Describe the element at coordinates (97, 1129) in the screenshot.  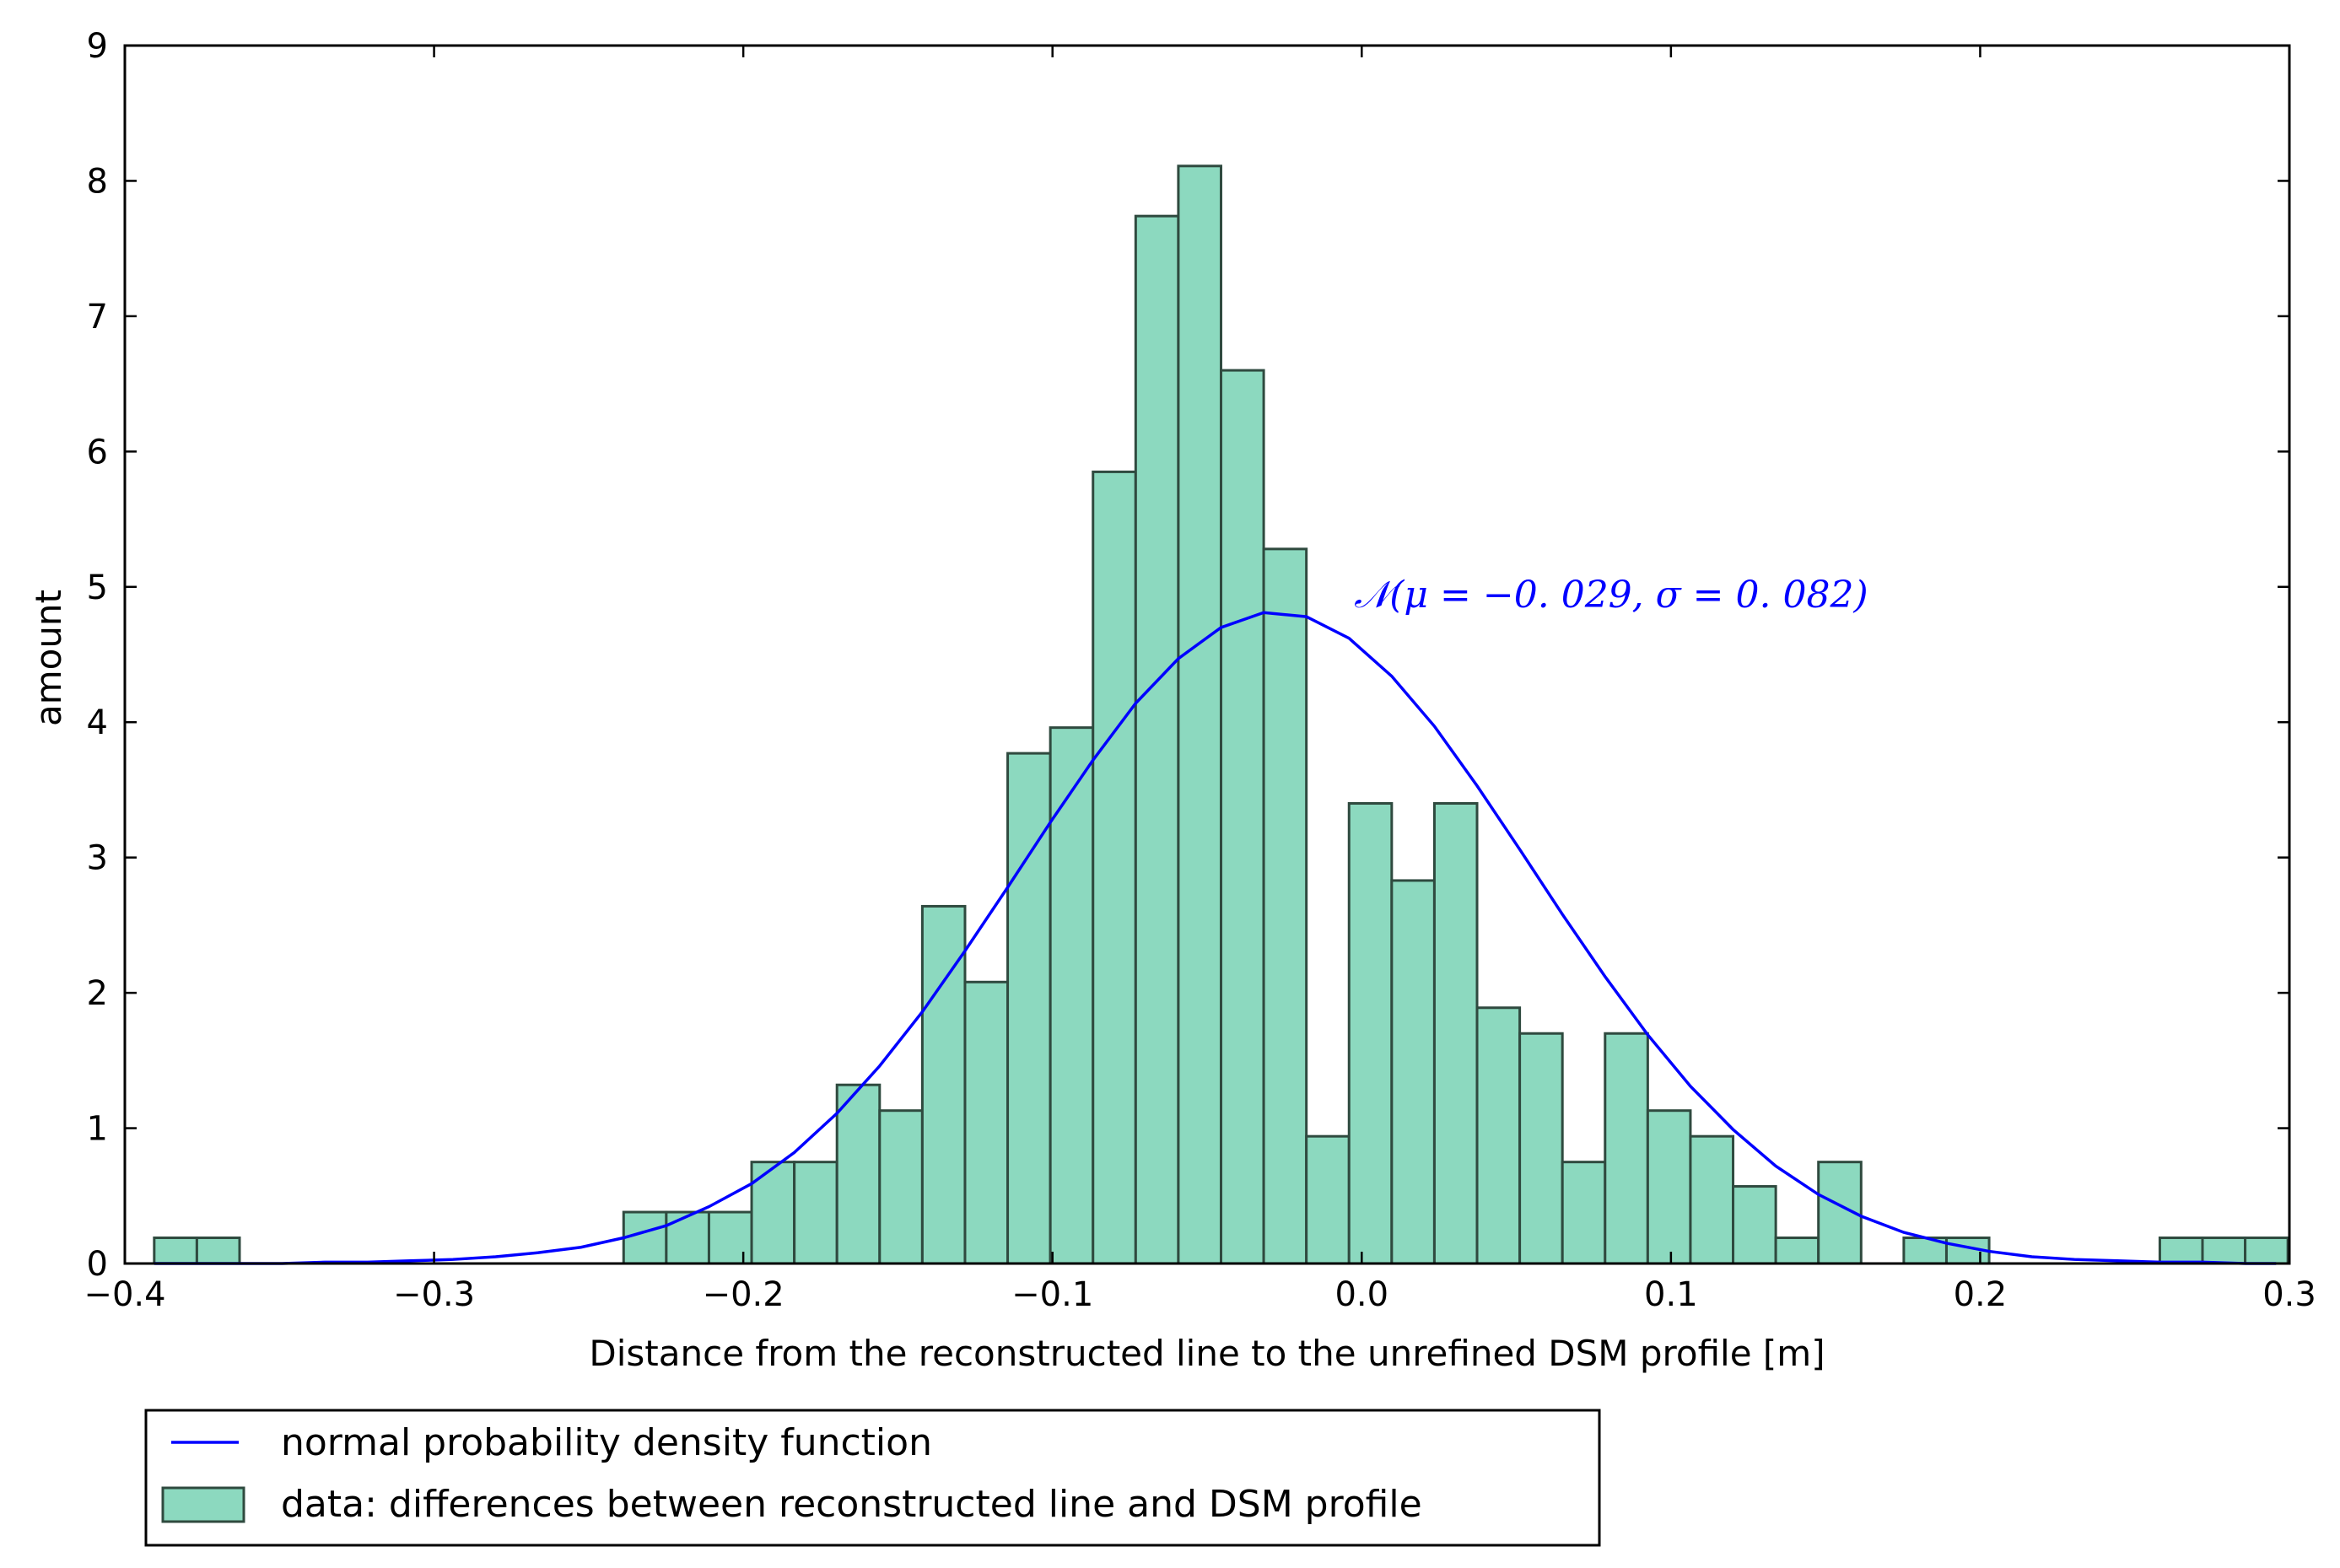
I see `y-tick-label: 1` at that location.